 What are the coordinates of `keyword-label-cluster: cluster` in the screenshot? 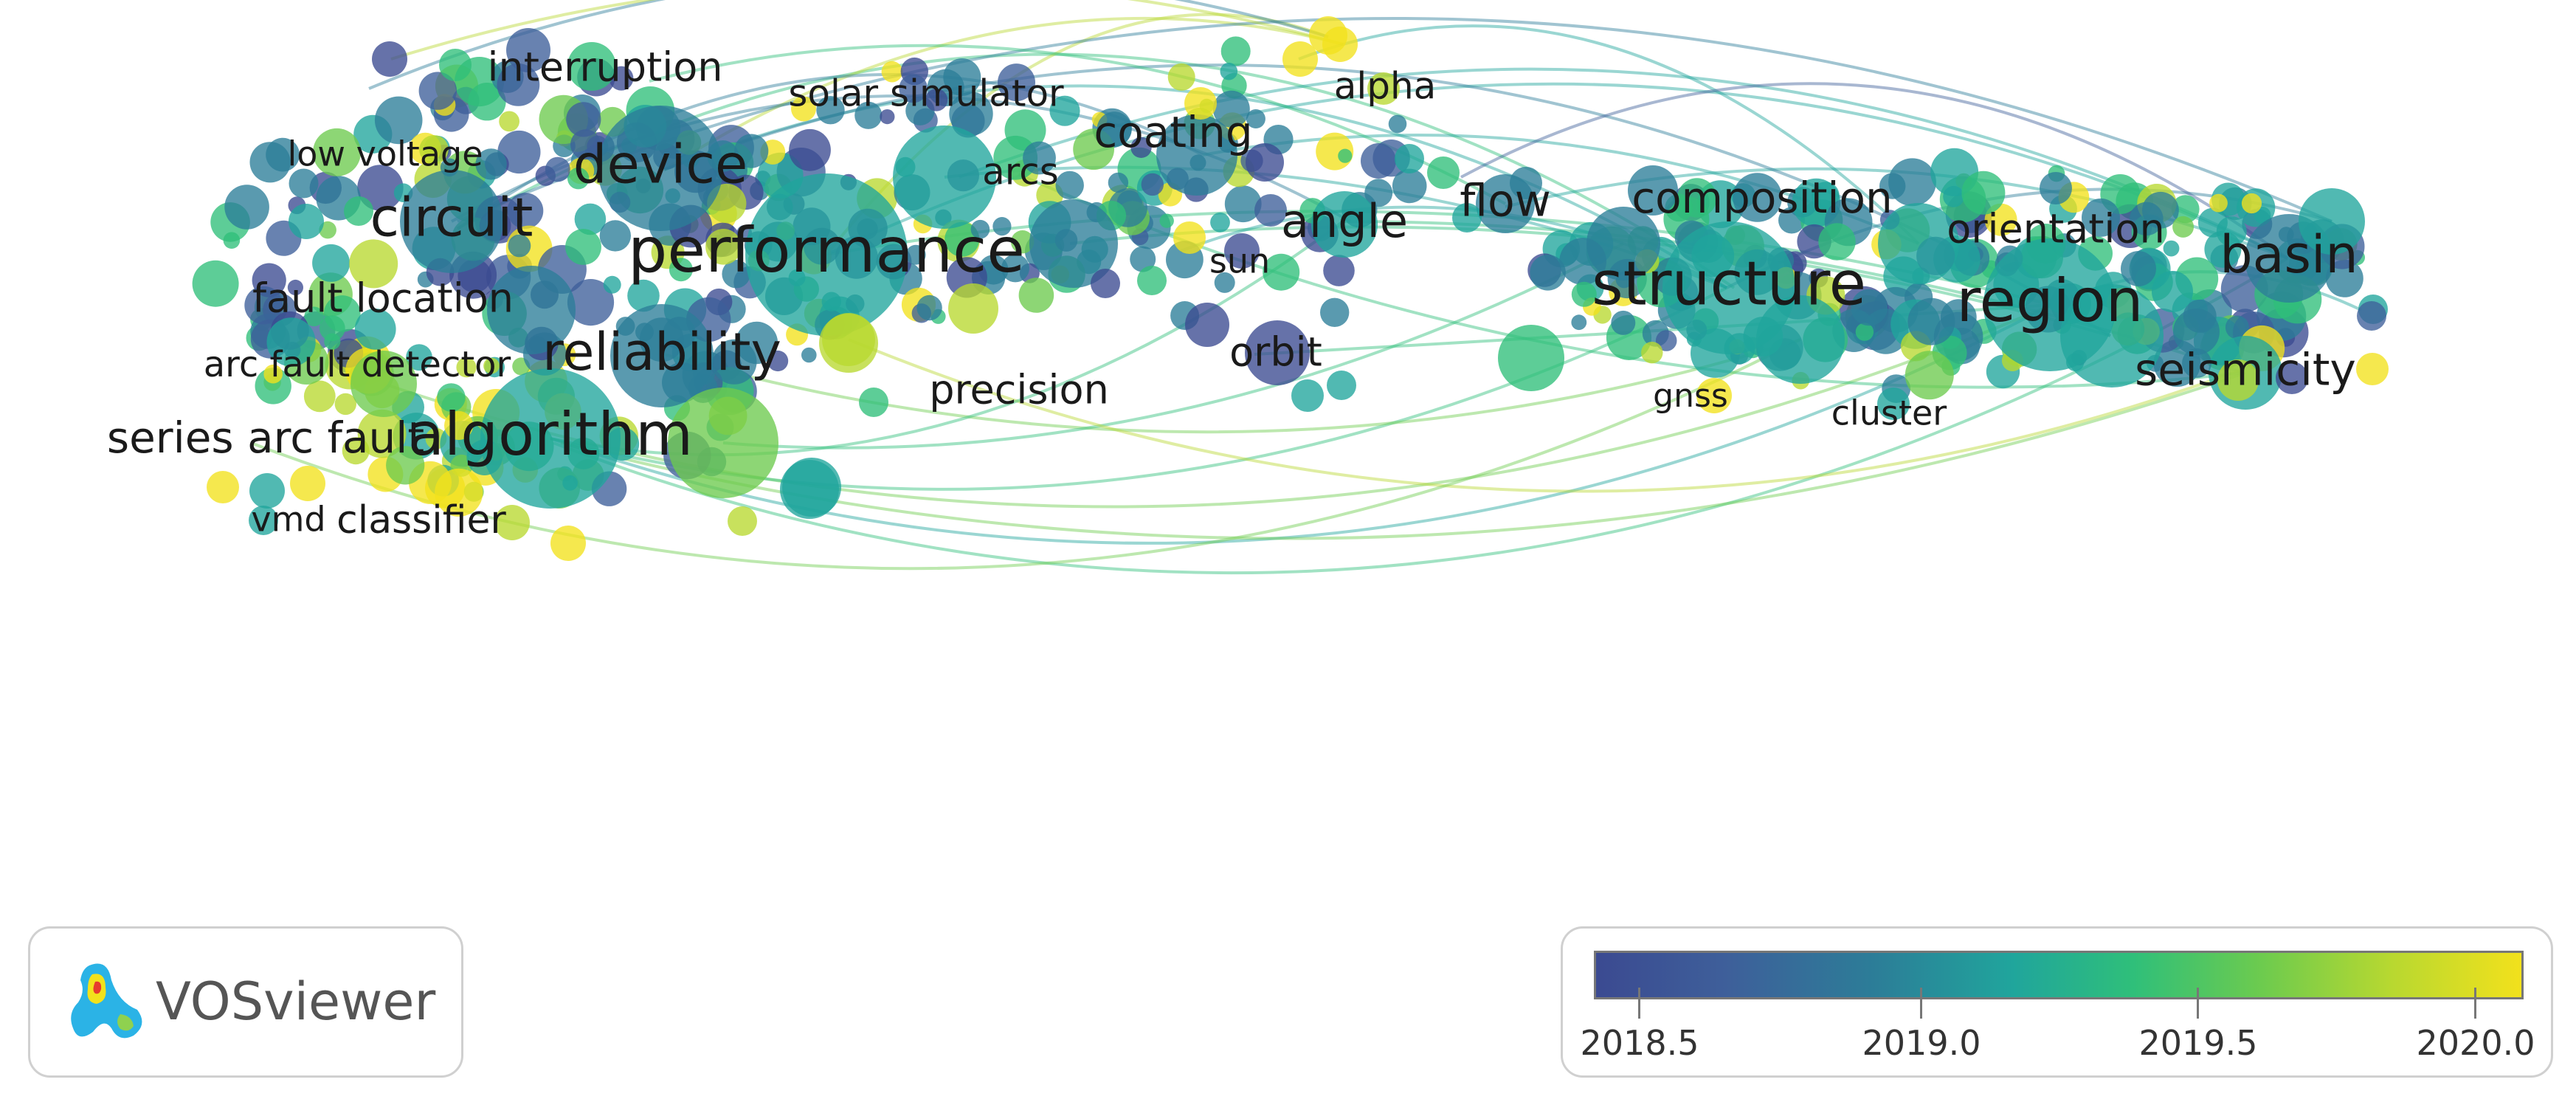 It's located at (1889, 413).